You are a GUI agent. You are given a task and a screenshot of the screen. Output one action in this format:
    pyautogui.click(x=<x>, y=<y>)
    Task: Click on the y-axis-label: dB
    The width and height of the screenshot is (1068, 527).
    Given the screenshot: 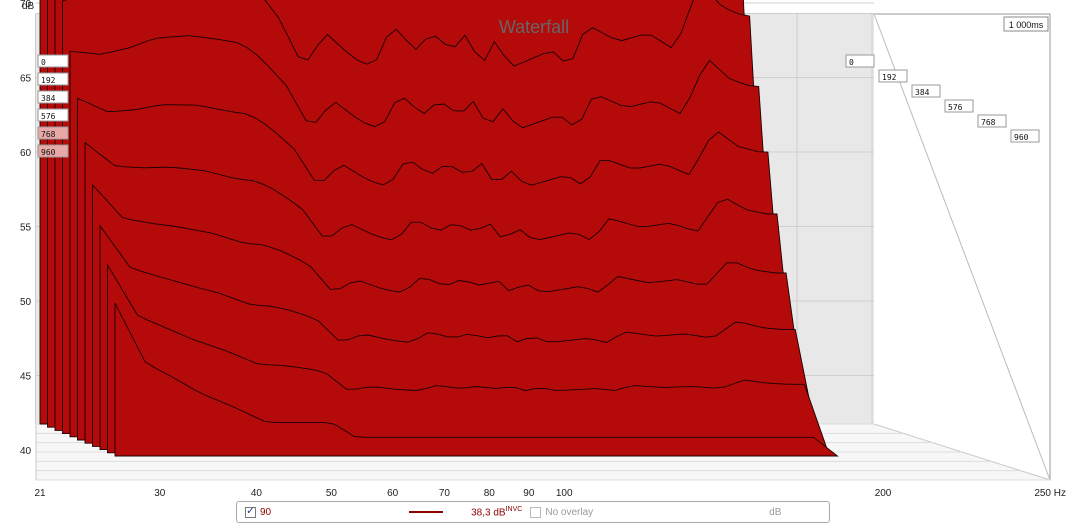 What is the action you would take?
    pyautogui.click(x=28, y=6)
    